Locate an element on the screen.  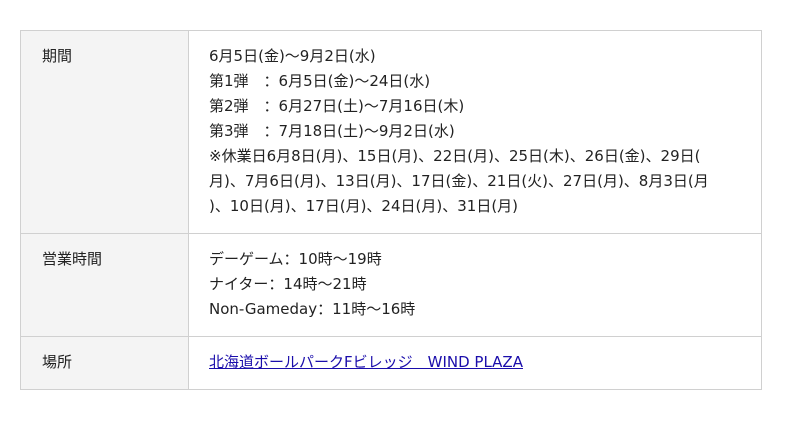
row-label: 営業時間 is located at coordinates (104, 285).